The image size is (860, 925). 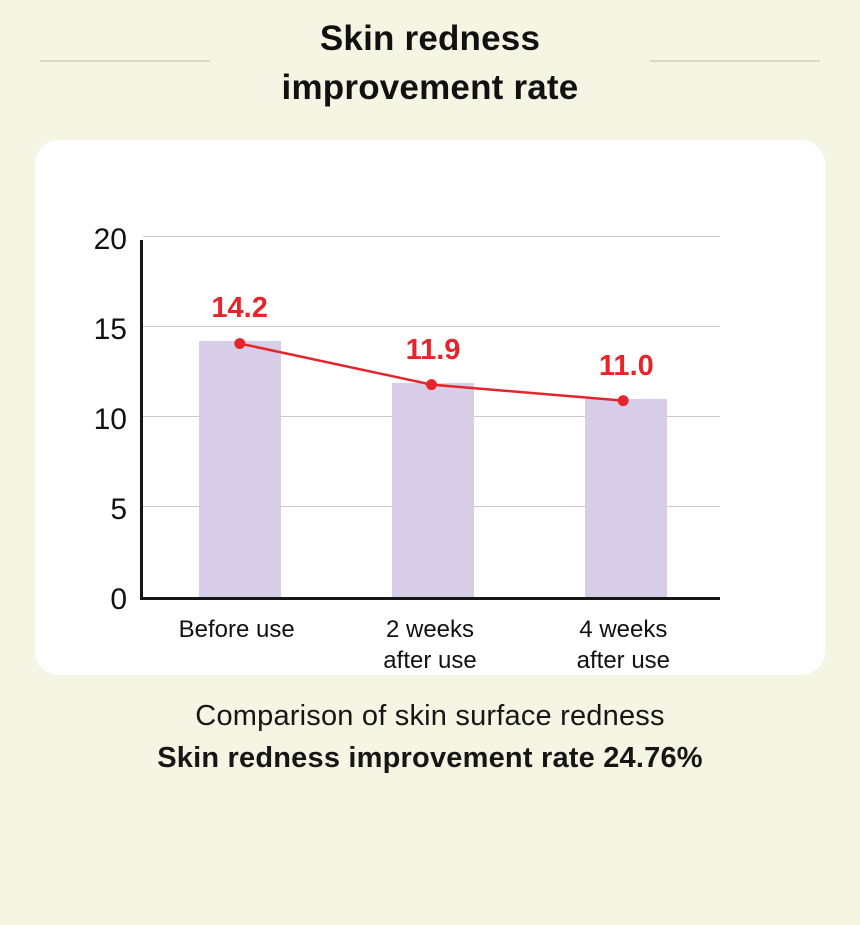 What do you see at coordinates (430, 716) in the screenshot?
I see `caption-line-1: Comparison of skin surface redness` at bounding box center [430, 716].